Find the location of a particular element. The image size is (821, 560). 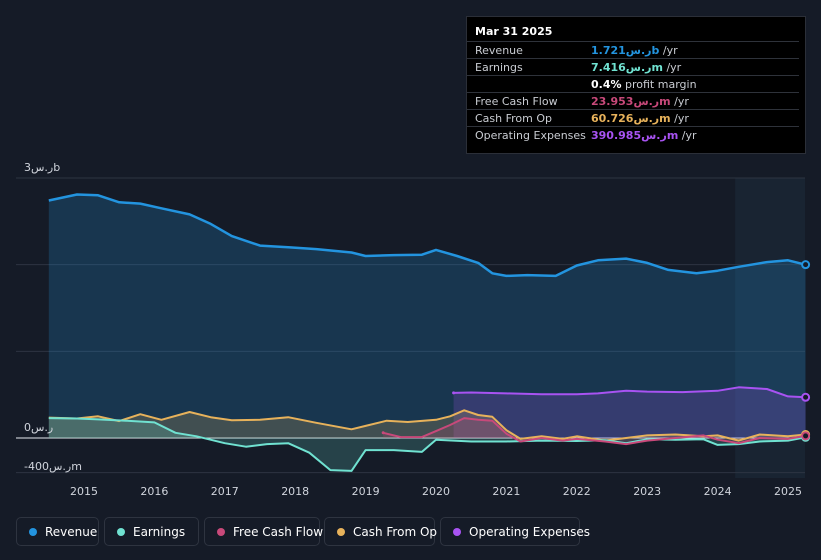

legend-label: Free Cash Flow is located at coordinates (278, 532).